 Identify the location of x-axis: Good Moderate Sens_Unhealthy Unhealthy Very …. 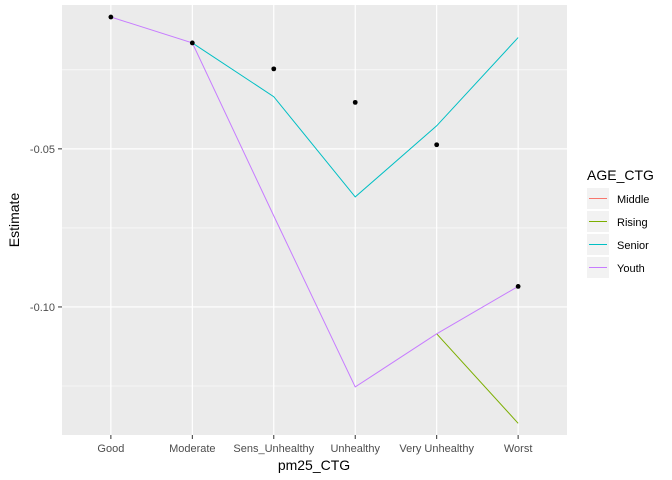
(314, 445).